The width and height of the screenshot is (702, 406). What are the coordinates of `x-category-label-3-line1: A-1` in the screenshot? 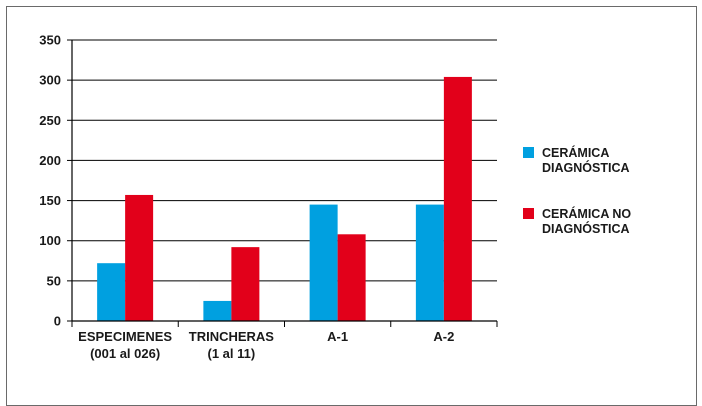 It's located at (337, 336).